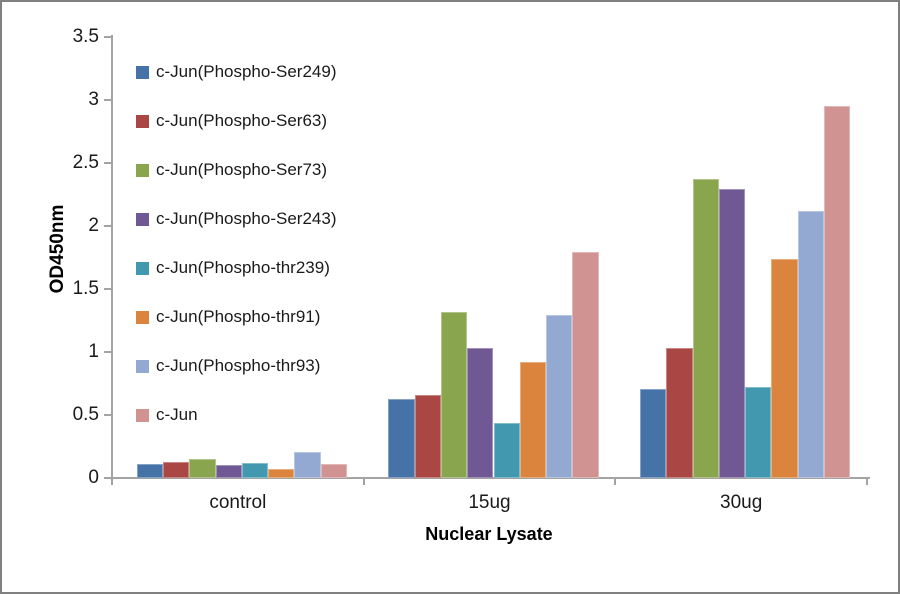  I want to click on bar-c-Jun(Phospho-Ser63)-30ug, so click(679, 413).